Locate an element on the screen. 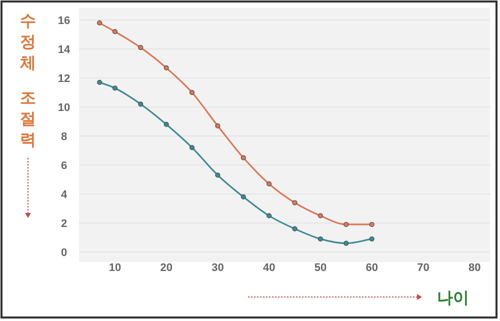  y-tick-label: 8 is located at coordinates (64, 137).